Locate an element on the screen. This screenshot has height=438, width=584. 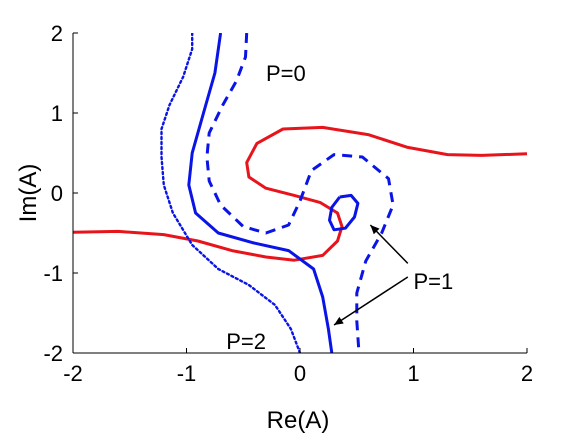
x-axis-label: Re(A) is located at coordinates (298, 420).